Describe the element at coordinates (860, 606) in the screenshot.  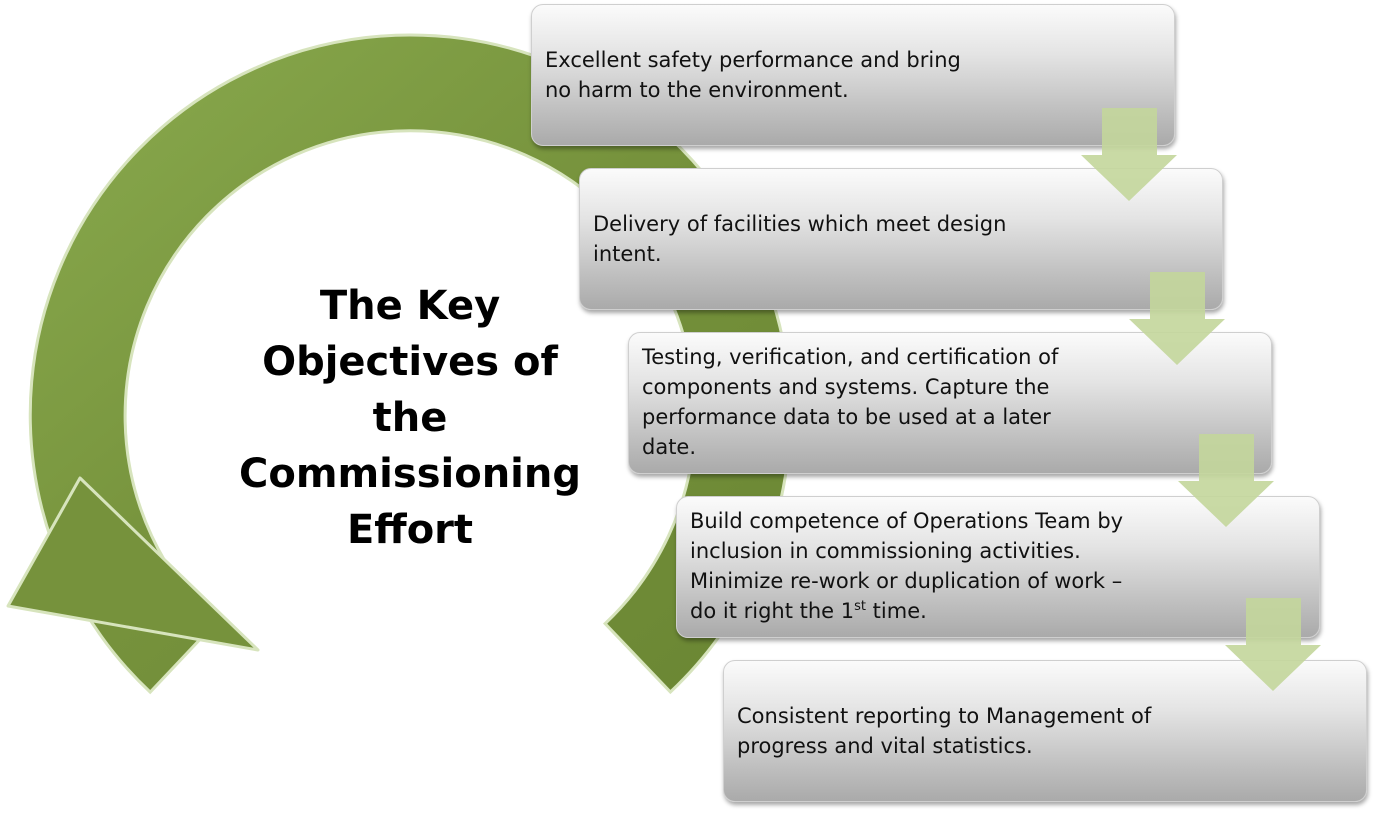
I see `ordinal-suffix: st` at that location.